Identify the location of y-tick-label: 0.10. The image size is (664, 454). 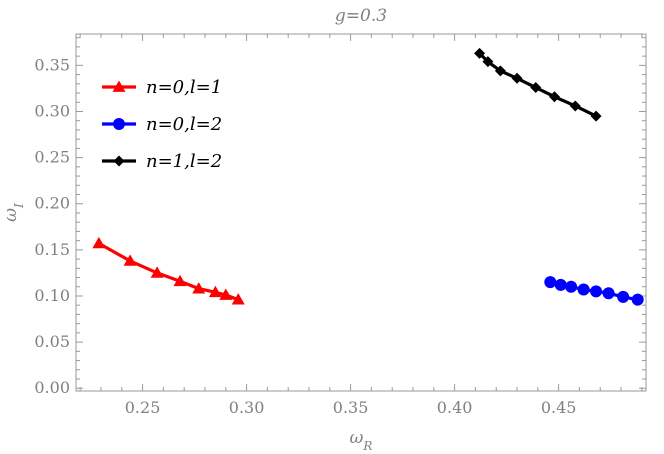
(52, 295).